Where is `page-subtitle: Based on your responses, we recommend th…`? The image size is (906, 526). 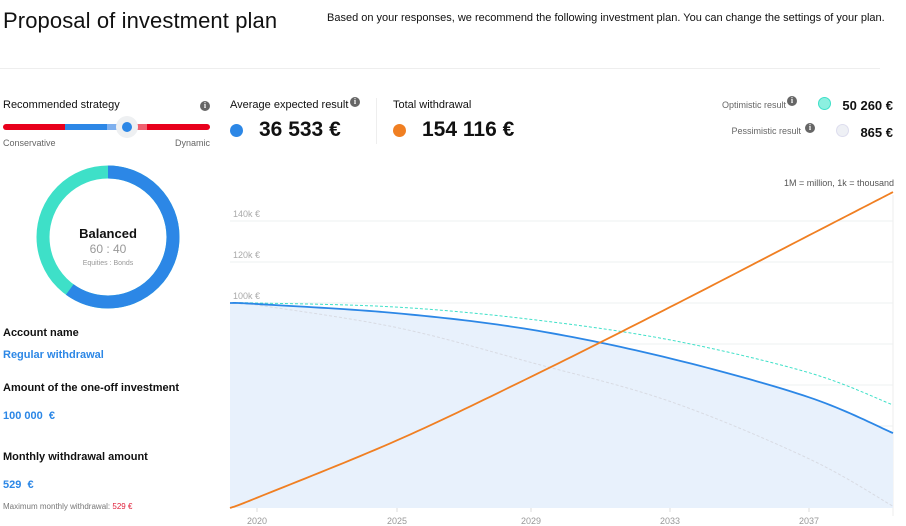 page-subtitle: Based on your responses, we recommend th… is located at coordinates (606, 18).